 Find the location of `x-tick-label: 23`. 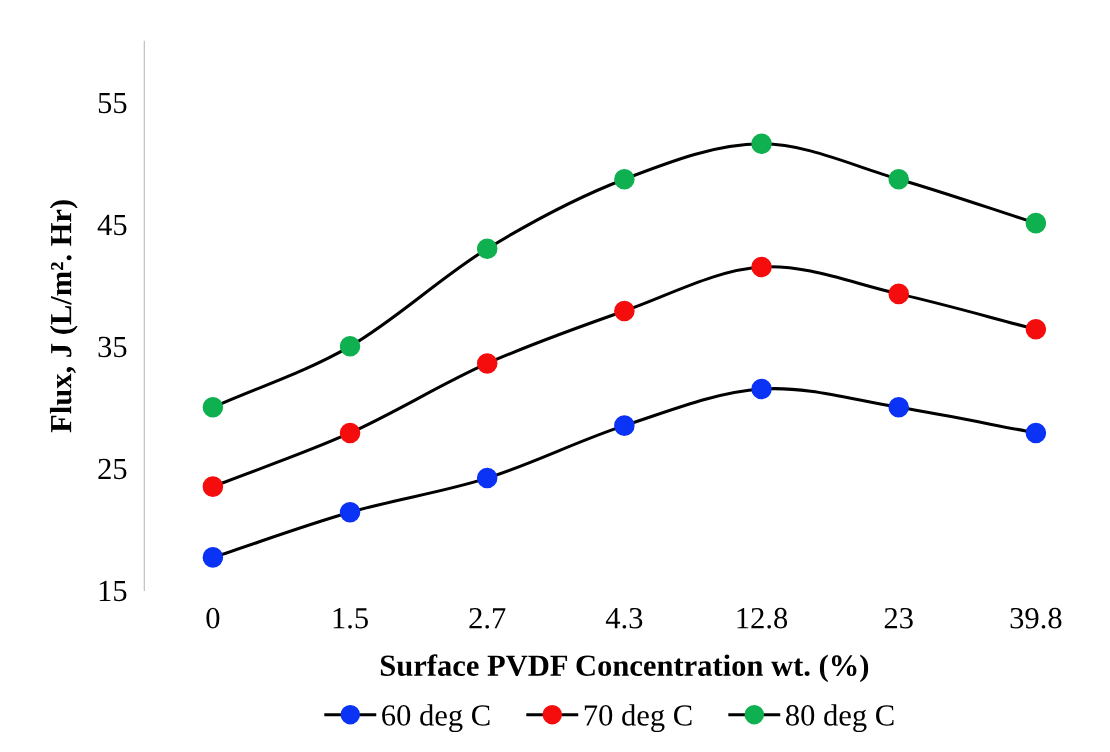

x-tick-label: 23 is located at coordinates (898, 618).